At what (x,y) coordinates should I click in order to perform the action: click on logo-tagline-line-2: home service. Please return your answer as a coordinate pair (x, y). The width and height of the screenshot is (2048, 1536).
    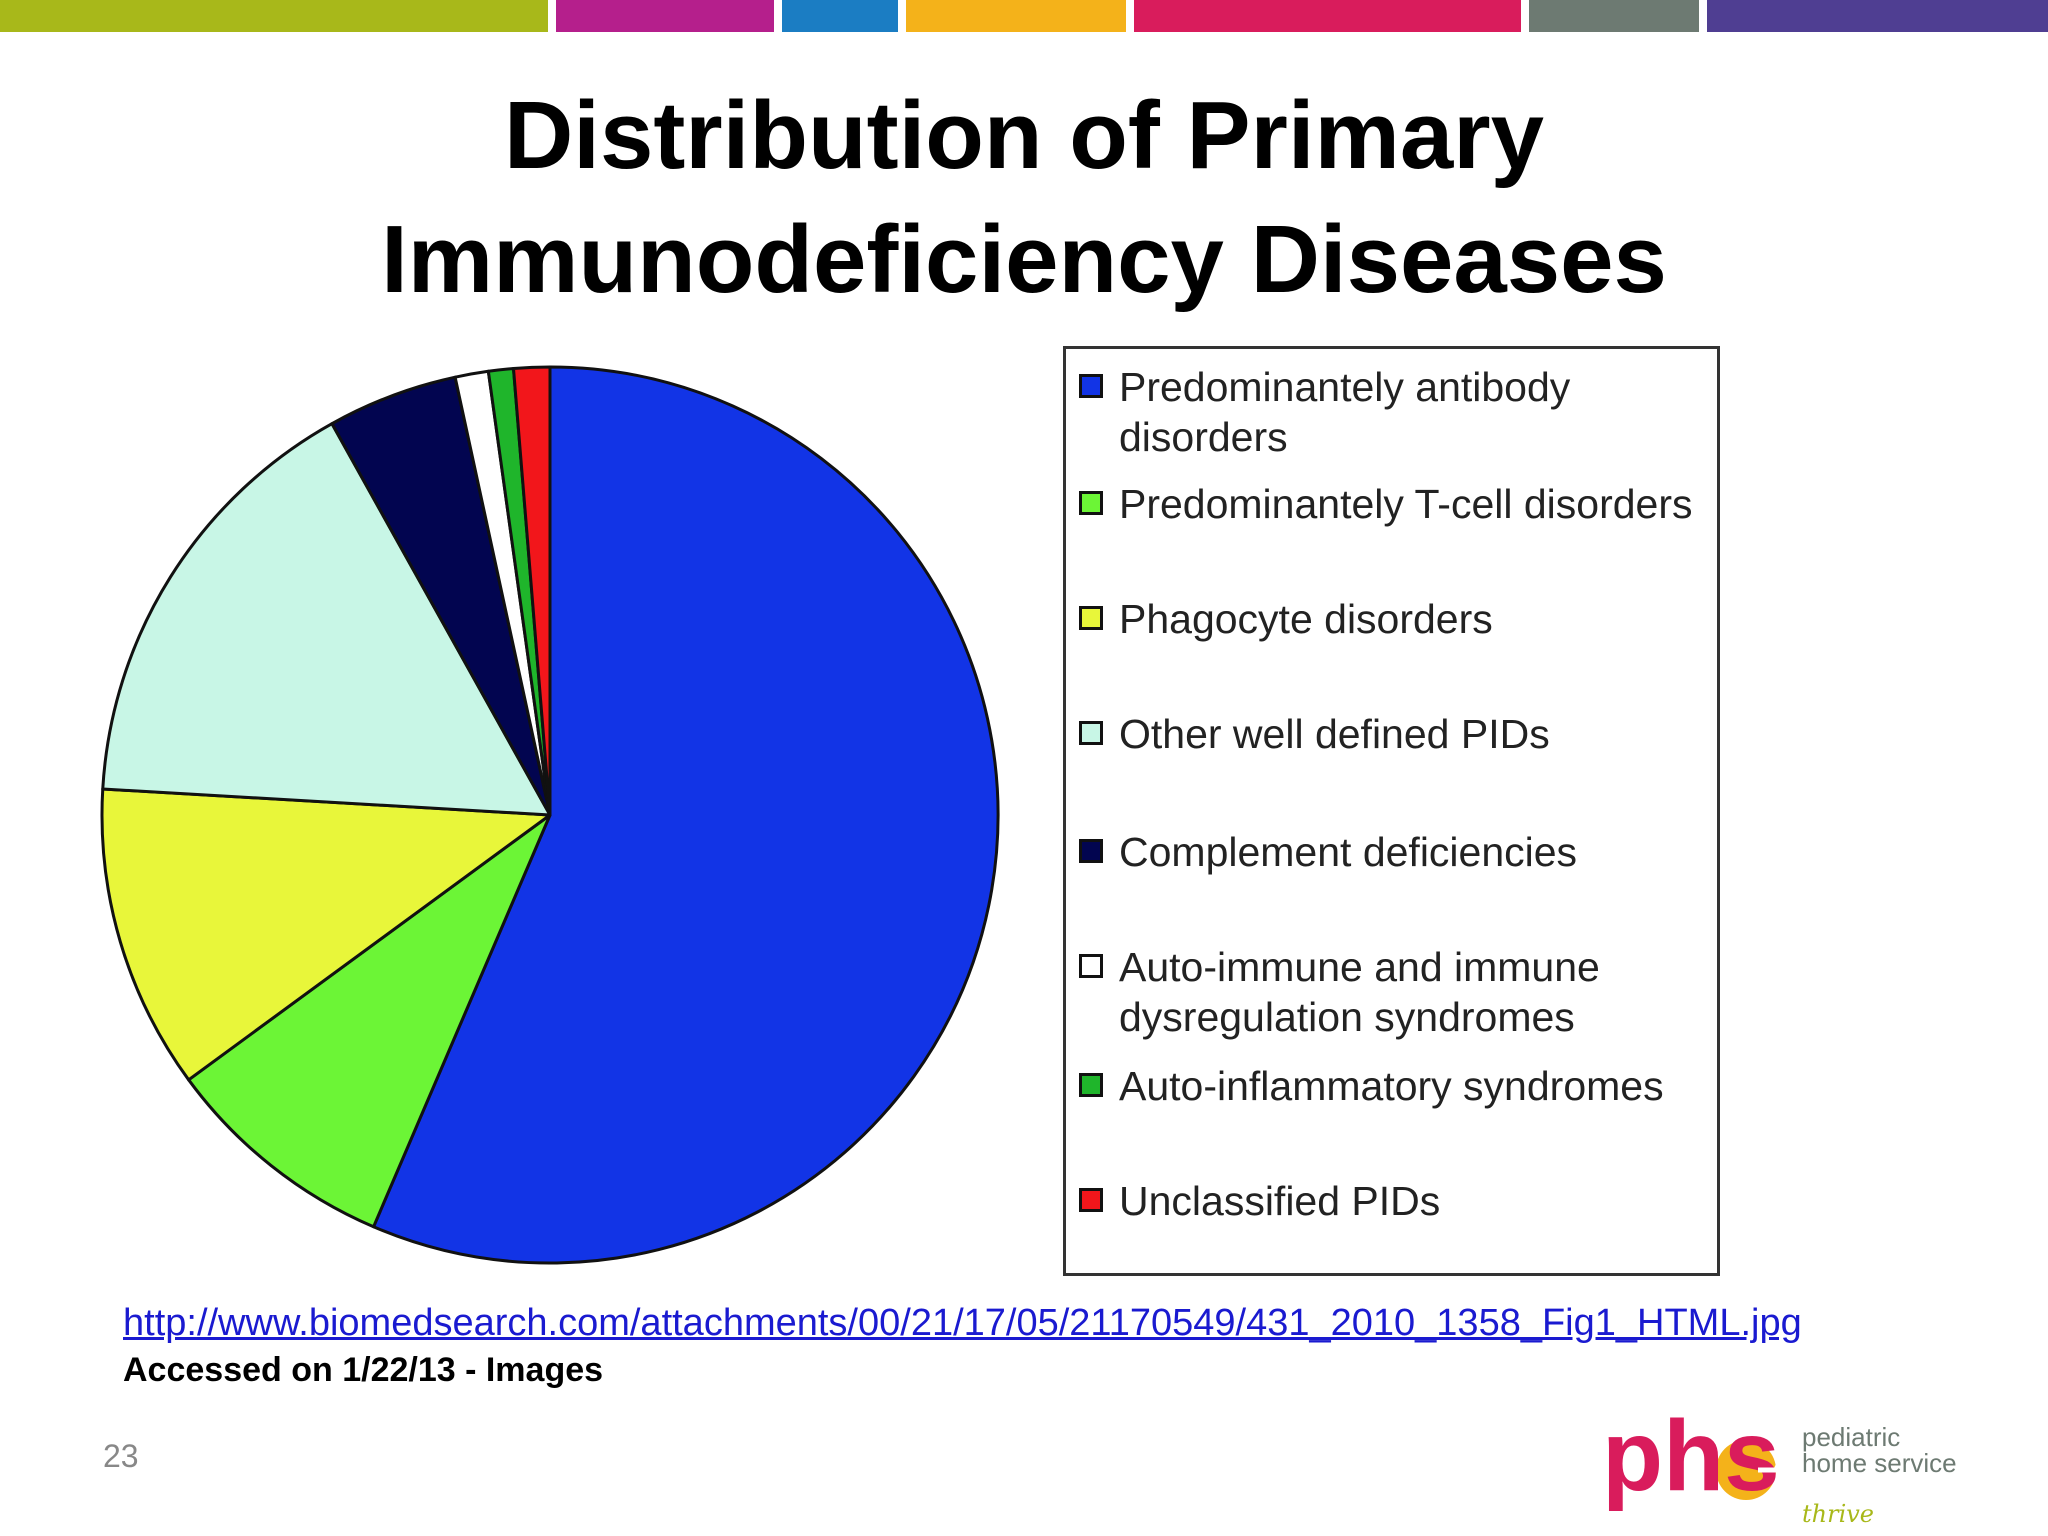
    Looking at the image, I should click on (1879, 1463).